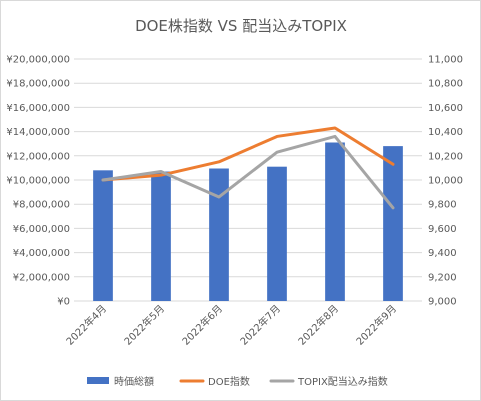 This screenshot has width=481, height=401. What do you see at coordinates (38, 84) in the screenshot?
I see `left-tick-label: ¥18,000,000` at bounding box center [38, 84].